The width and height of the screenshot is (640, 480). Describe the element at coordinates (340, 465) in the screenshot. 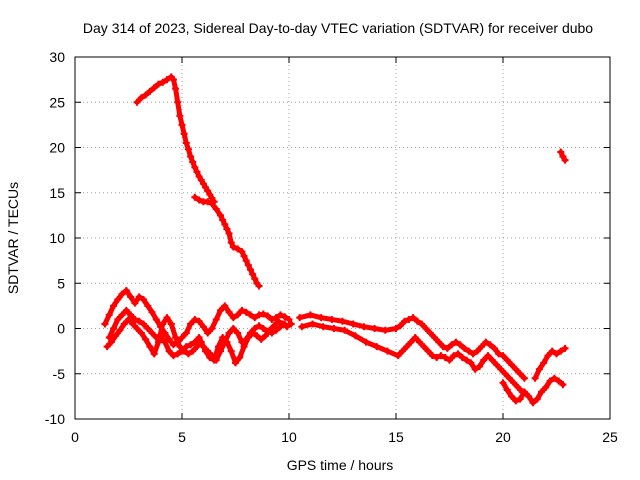

I see `x-axis-label: GPS time / hours` at that location.